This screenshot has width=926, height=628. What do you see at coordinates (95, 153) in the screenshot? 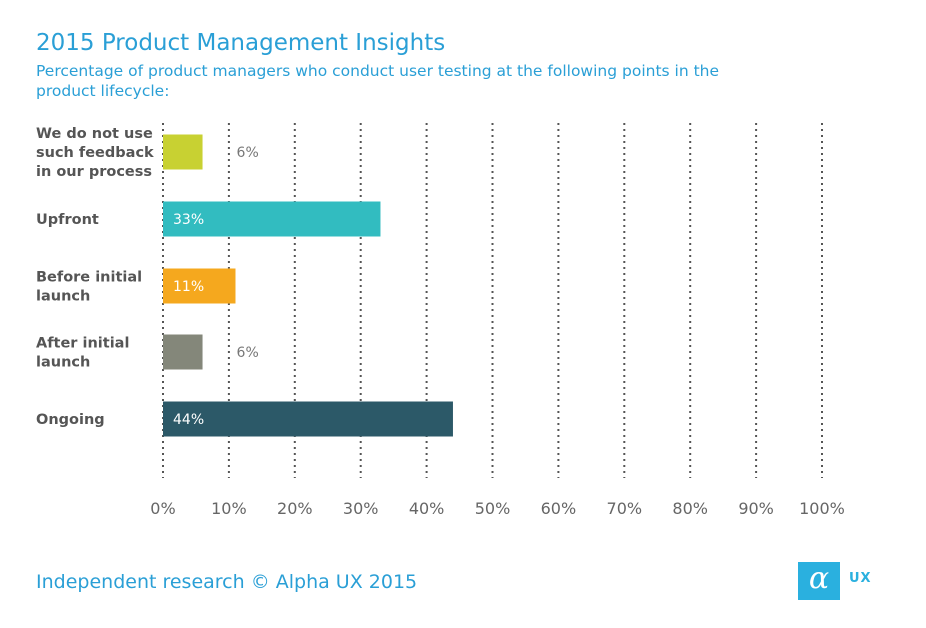
I see `category-label: such feedback` at bounding box center [95, 153].